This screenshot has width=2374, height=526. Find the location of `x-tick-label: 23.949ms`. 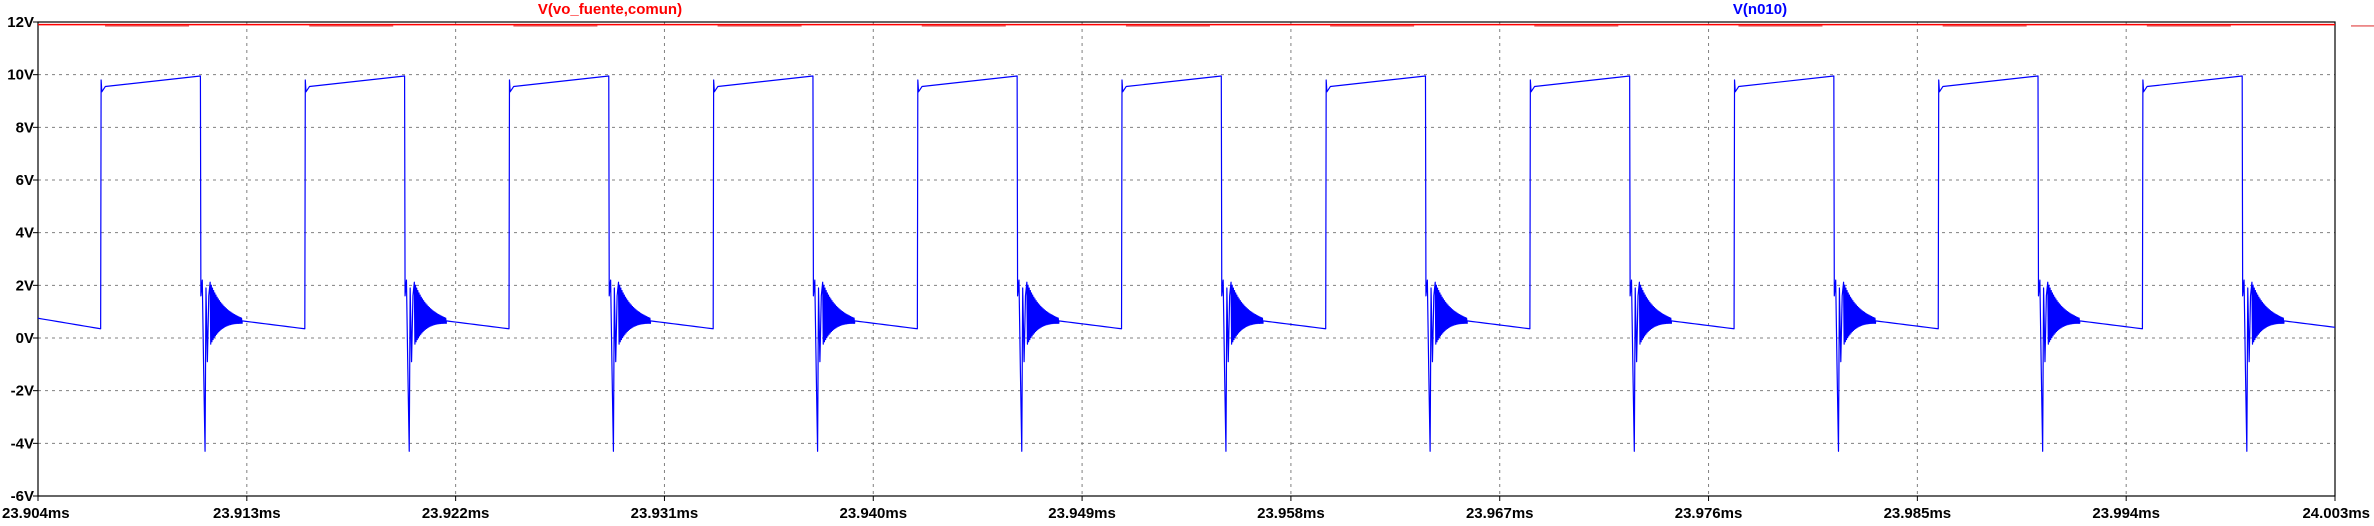

x-tick-label: 23.949ms is located at coordinates (1082, 513).